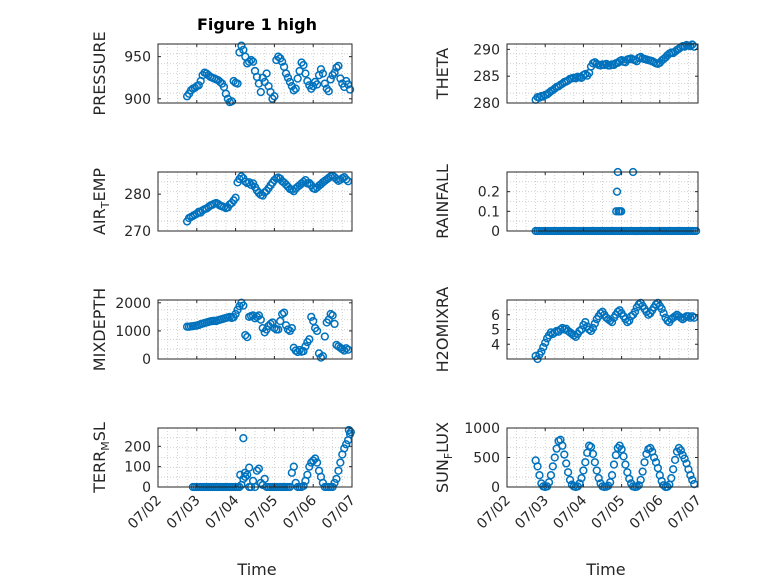 The image size is (778, 583). What do you see at coordinates (99, 329) in the screenshot?
I see `mixdepth-y-label: MIXDEPTH` at bounding box center [99, 329].